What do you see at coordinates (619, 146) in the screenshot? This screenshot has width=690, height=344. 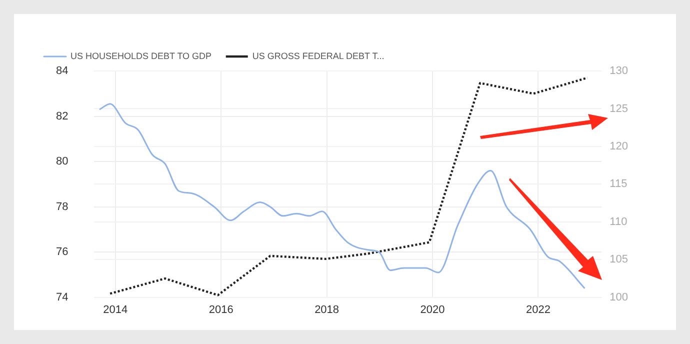 I see `y2-tick-label: 120` at bounding box center [619, 146].